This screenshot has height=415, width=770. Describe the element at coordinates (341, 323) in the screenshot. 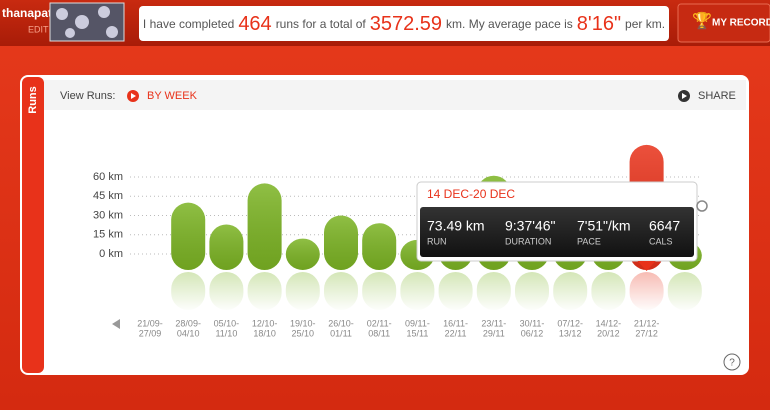

I see `x-tick-label: 26/10-` at that location.